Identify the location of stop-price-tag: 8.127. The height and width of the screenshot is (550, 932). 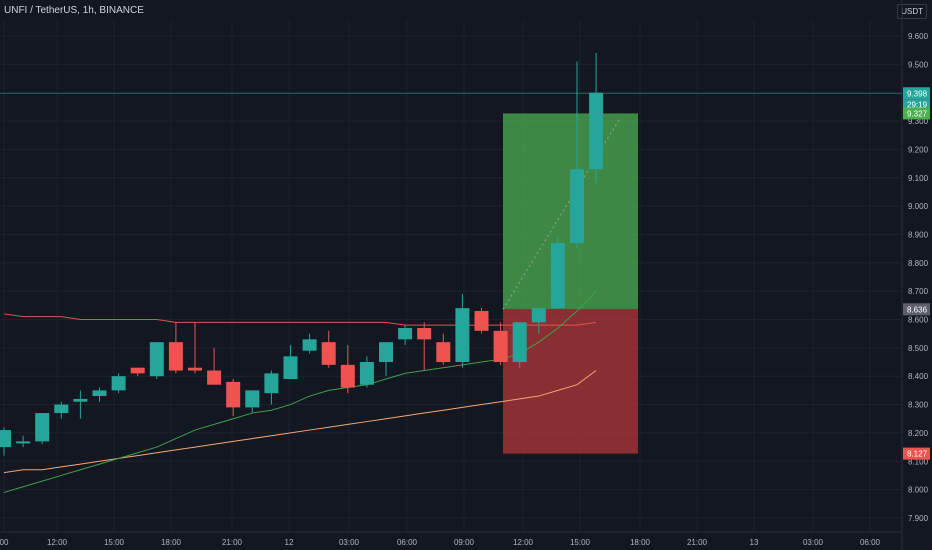
(917, 454).